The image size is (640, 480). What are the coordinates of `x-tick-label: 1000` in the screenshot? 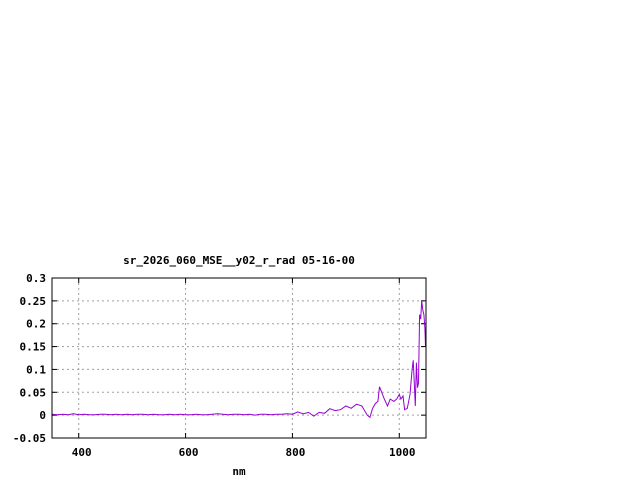 It's located at (402, 452).